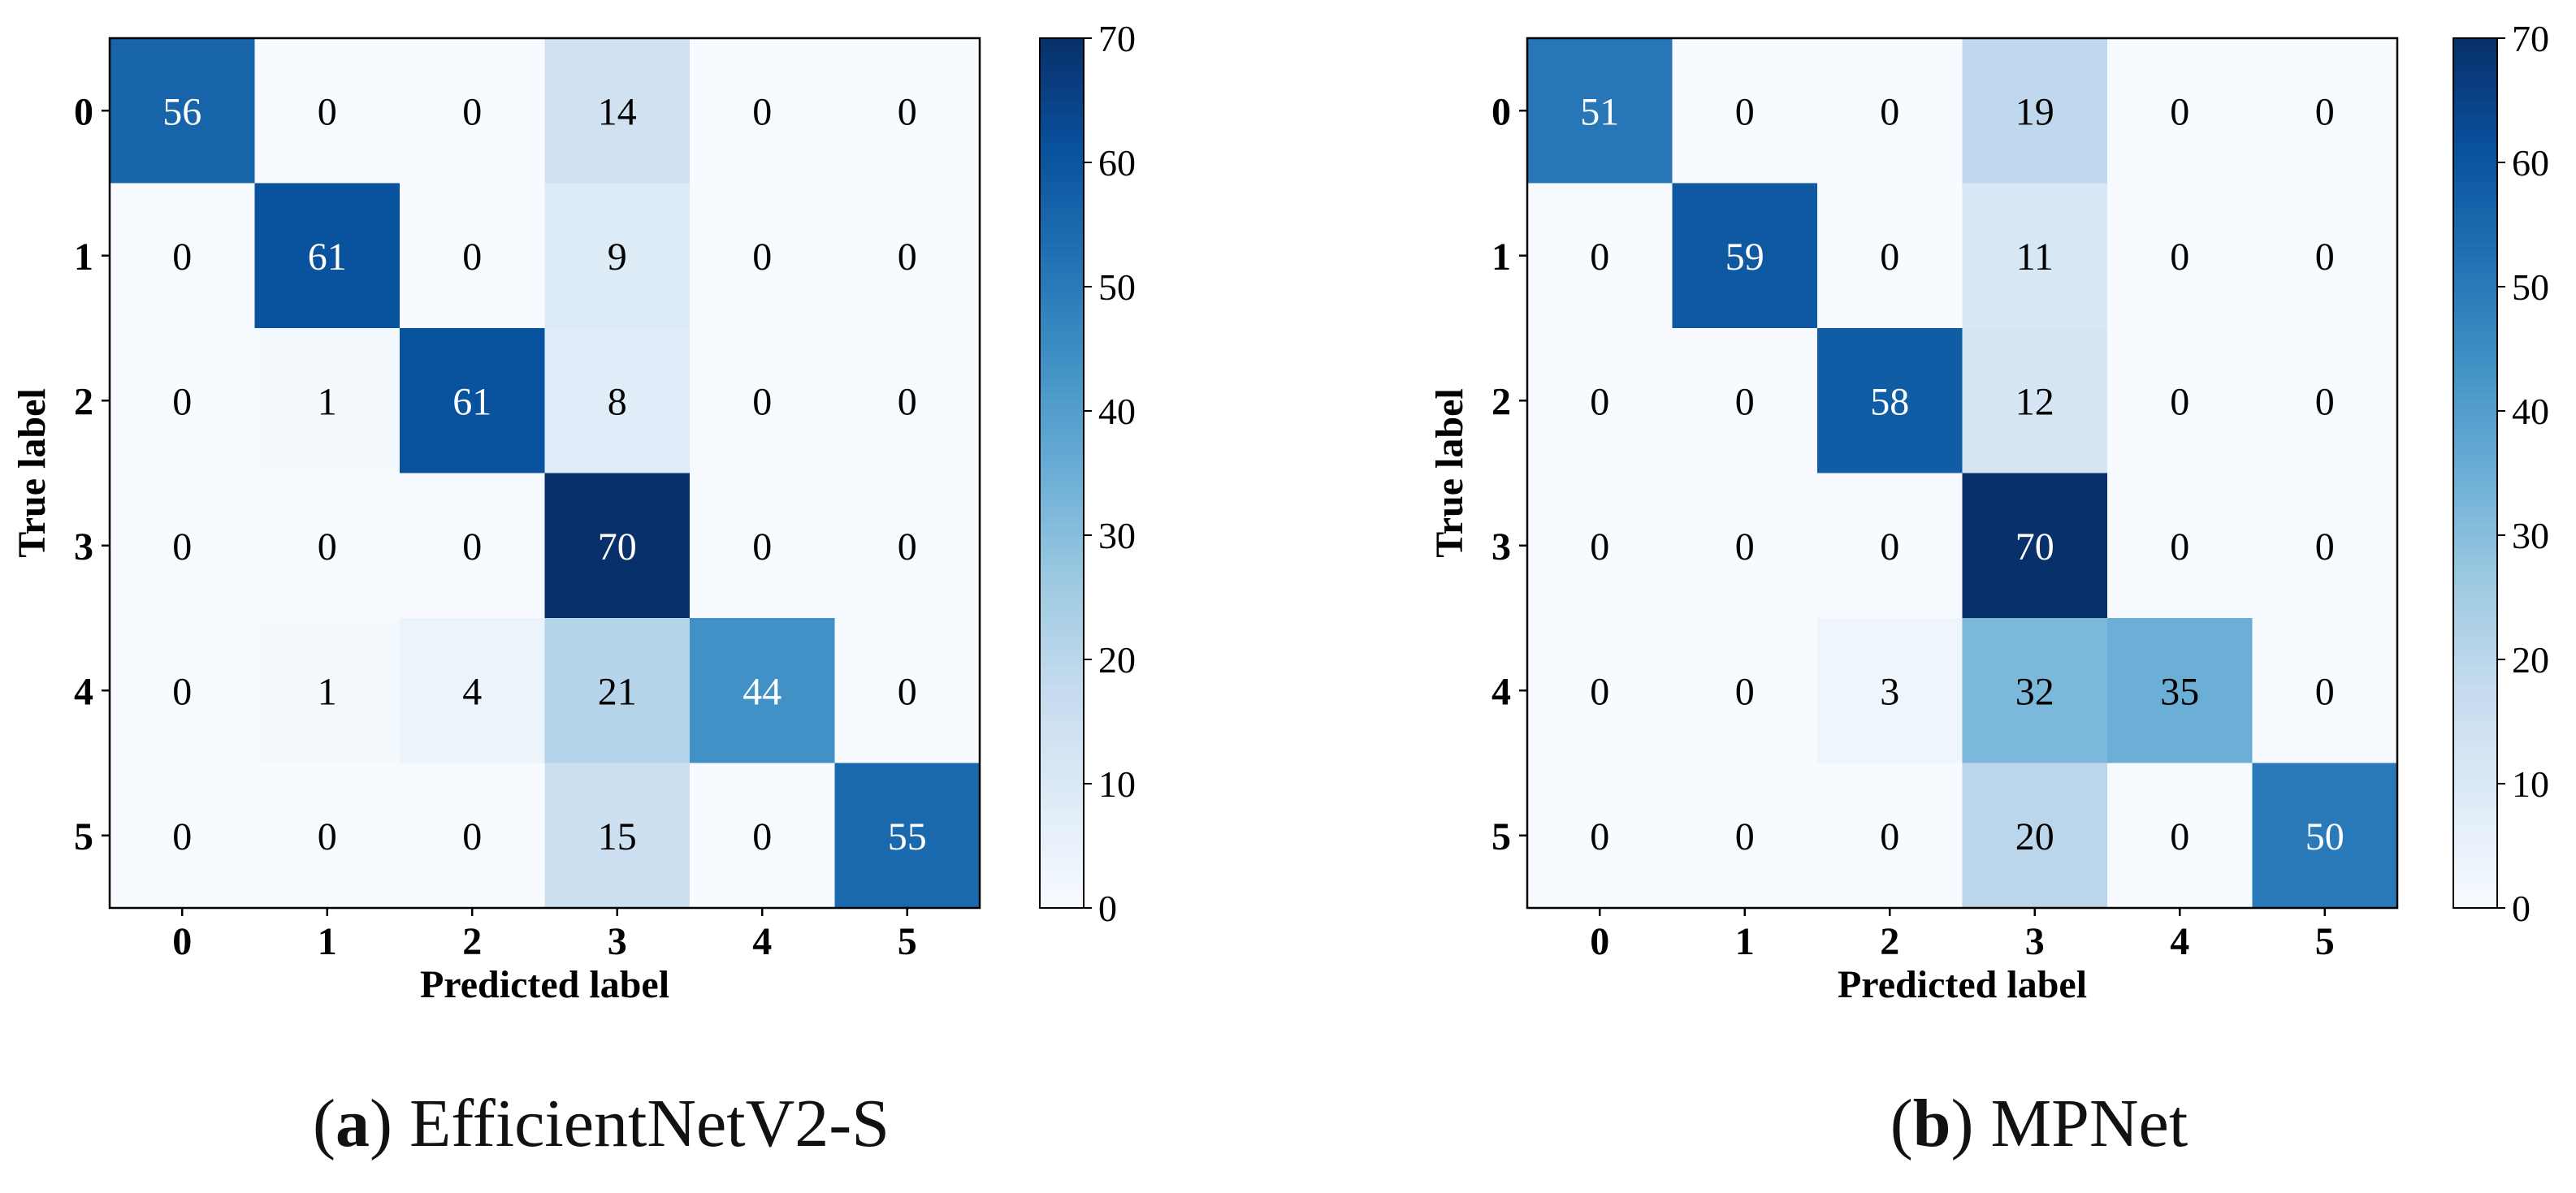 Image resolution: width=2576 pixels, height=1193 pixels. Describe the element at coordinates (182, 941) in the screenshot. I see `x-tick-label: 0` at that location.